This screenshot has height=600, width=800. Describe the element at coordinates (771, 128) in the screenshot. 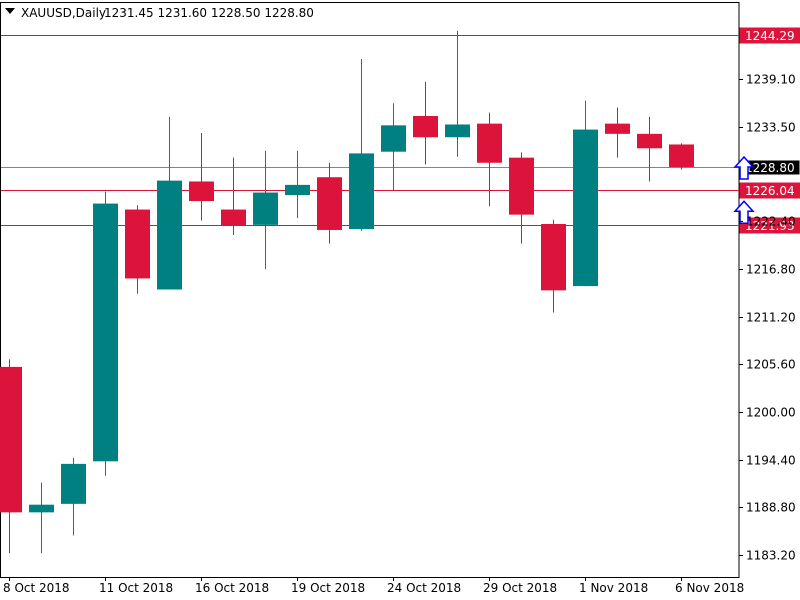

I see `y-tick-label: 1233.50` at that location.